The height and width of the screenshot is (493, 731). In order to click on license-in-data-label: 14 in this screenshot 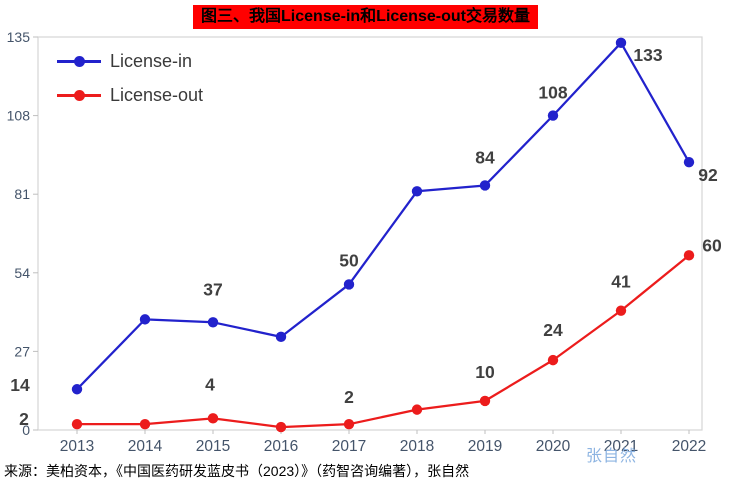, I will do `click(20, 385)`.